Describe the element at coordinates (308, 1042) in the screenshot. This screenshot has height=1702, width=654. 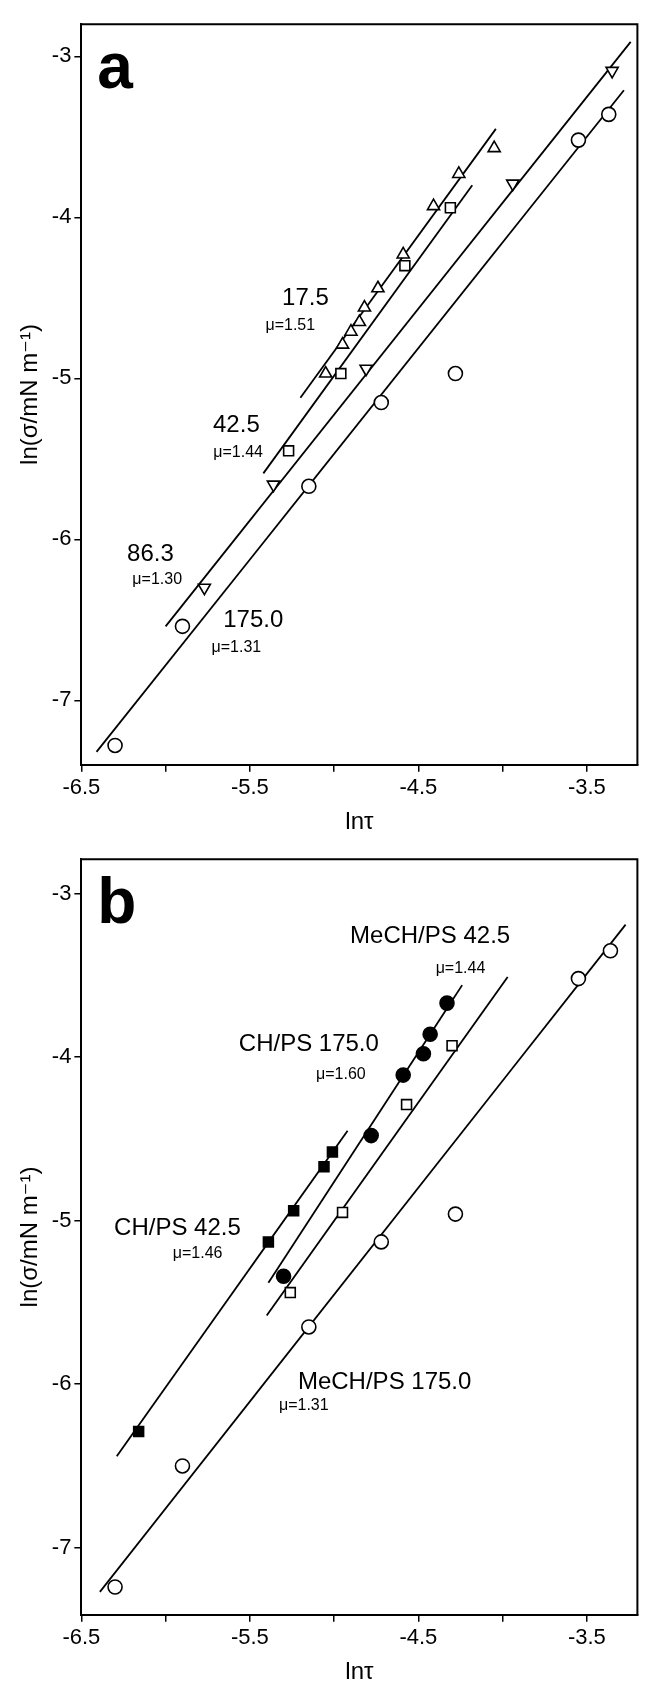
I see `annotation: CH/PS 175.0` at that location.